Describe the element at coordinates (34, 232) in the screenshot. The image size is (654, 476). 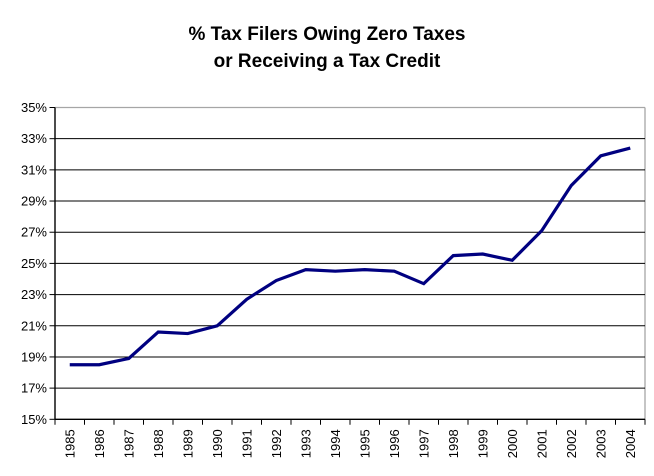
I see `y-axis-tick-label: 27%` at that location.